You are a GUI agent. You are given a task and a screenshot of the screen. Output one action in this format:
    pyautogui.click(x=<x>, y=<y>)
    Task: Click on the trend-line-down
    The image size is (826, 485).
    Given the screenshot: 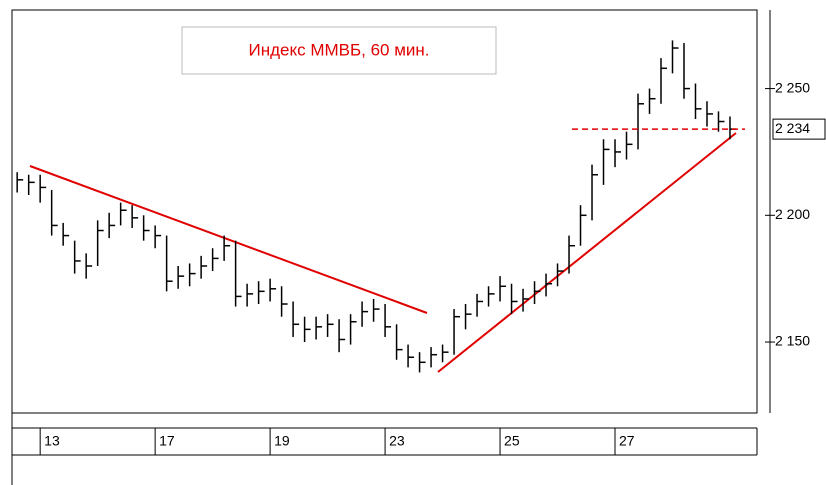 What is the action you would take?
    pyautogui.click(x=228, y=239)
    